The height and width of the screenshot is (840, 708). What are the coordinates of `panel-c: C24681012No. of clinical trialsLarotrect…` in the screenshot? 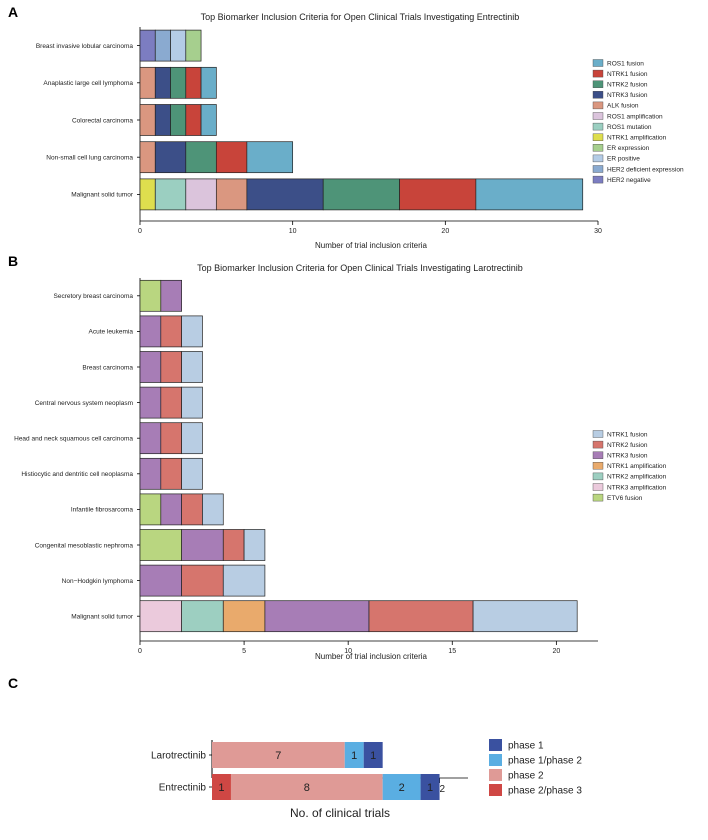 It's located at (295, 747).